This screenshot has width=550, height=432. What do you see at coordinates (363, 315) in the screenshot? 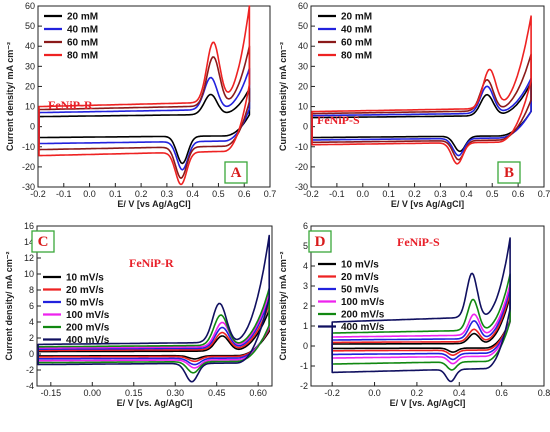
I see `legend-label: 200 mV/s` at bounding box center [363, 315].